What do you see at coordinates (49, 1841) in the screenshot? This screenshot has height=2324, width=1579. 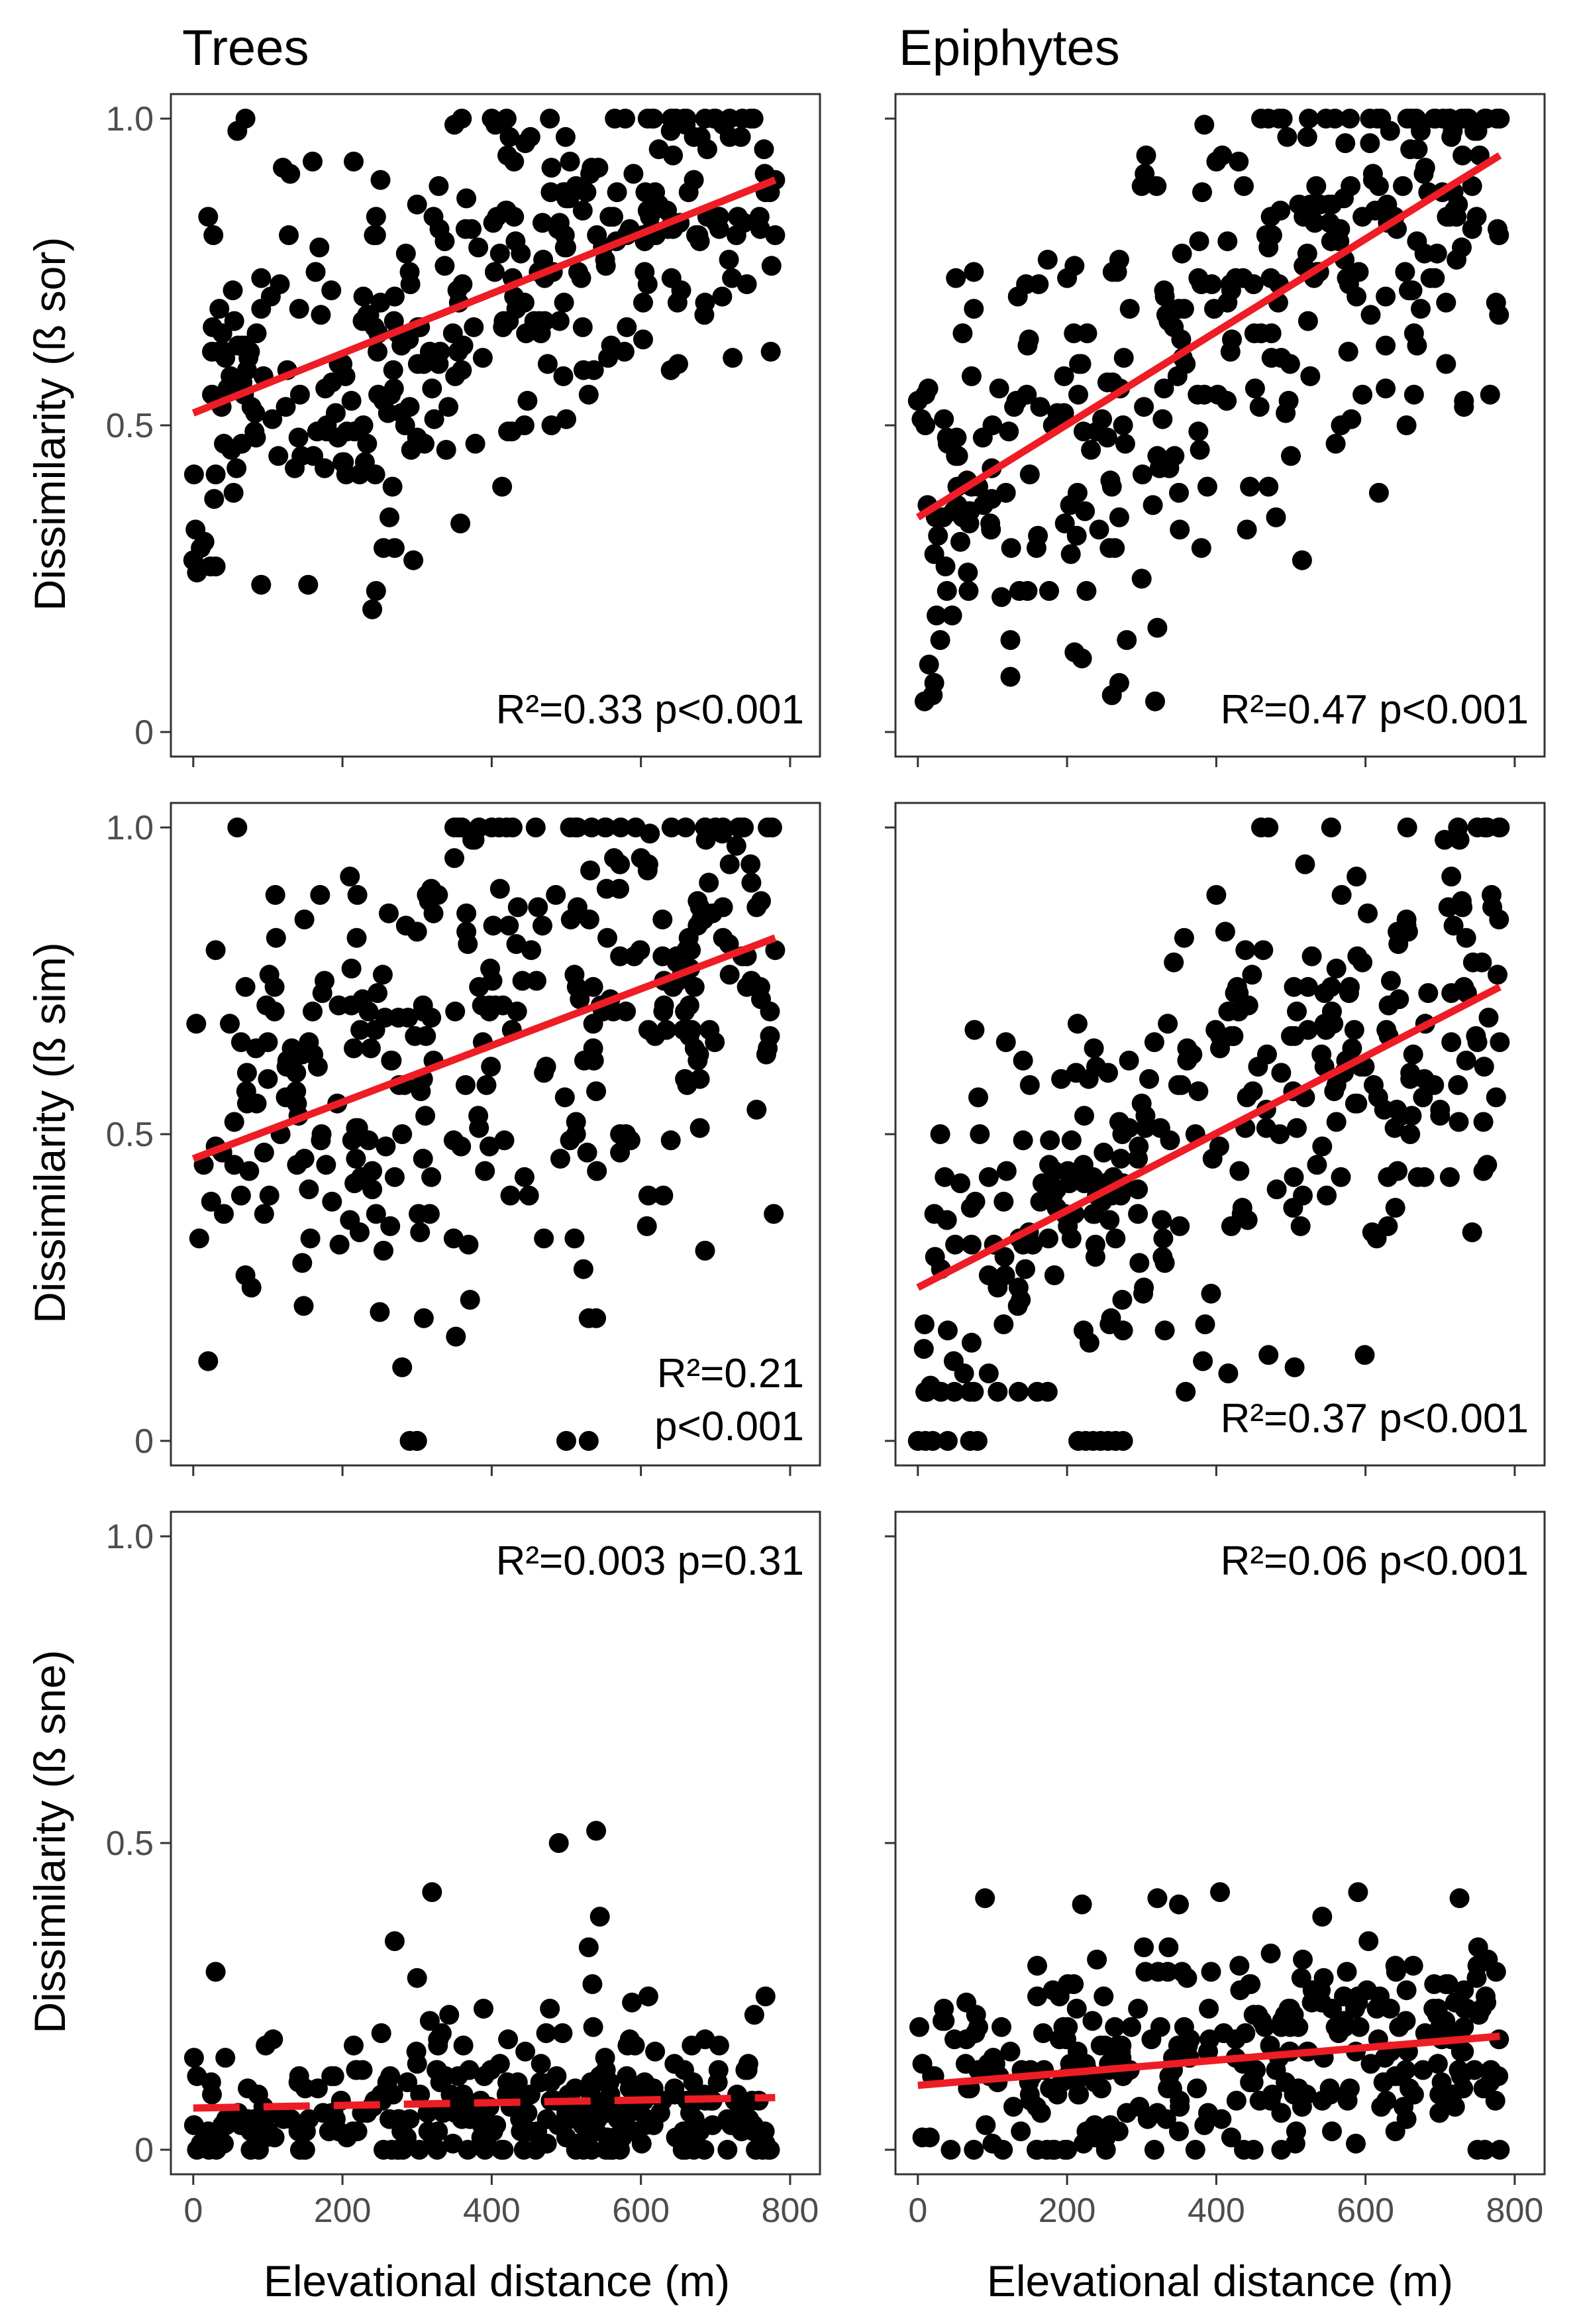 I see `row-y-label-sne: Dissimilarity (ß sne)` at bounding box center [49, 1841].